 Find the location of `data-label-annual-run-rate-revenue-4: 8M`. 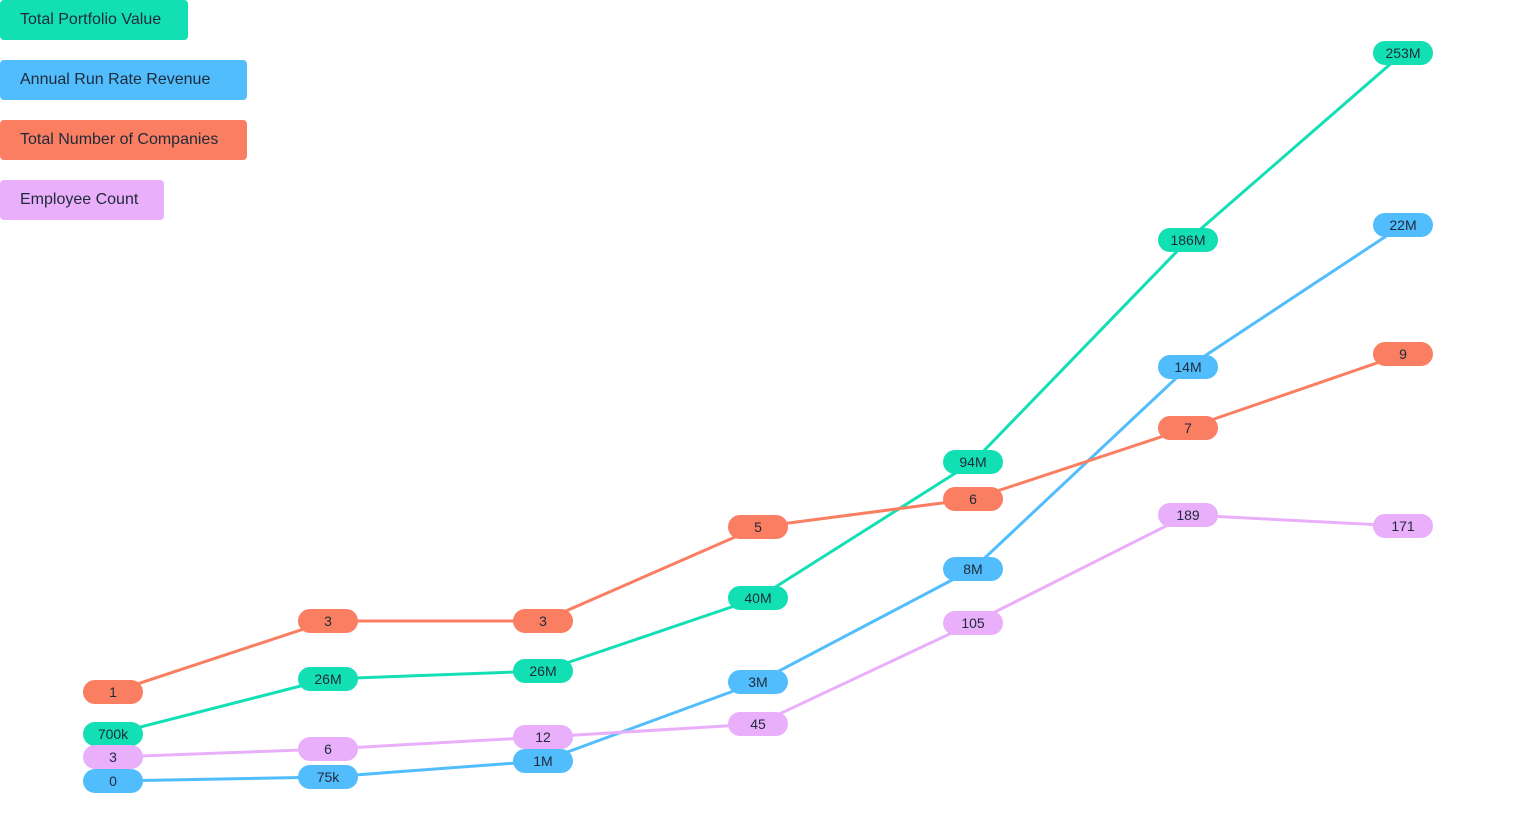

data-label-annual-run-rate-revenue-4: 8M is located at coordinates (972, 569).